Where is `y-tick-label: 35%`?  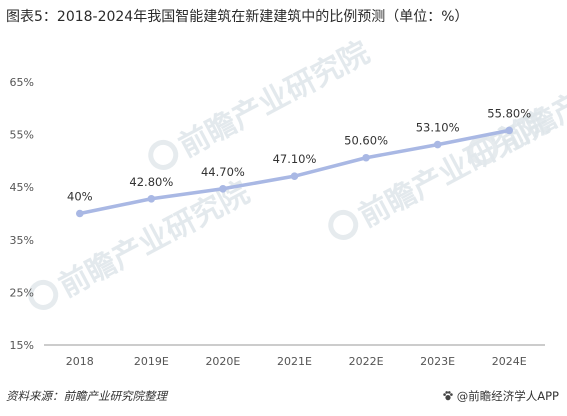 y-tick-label: 35% is located at coordinates (22, 240).